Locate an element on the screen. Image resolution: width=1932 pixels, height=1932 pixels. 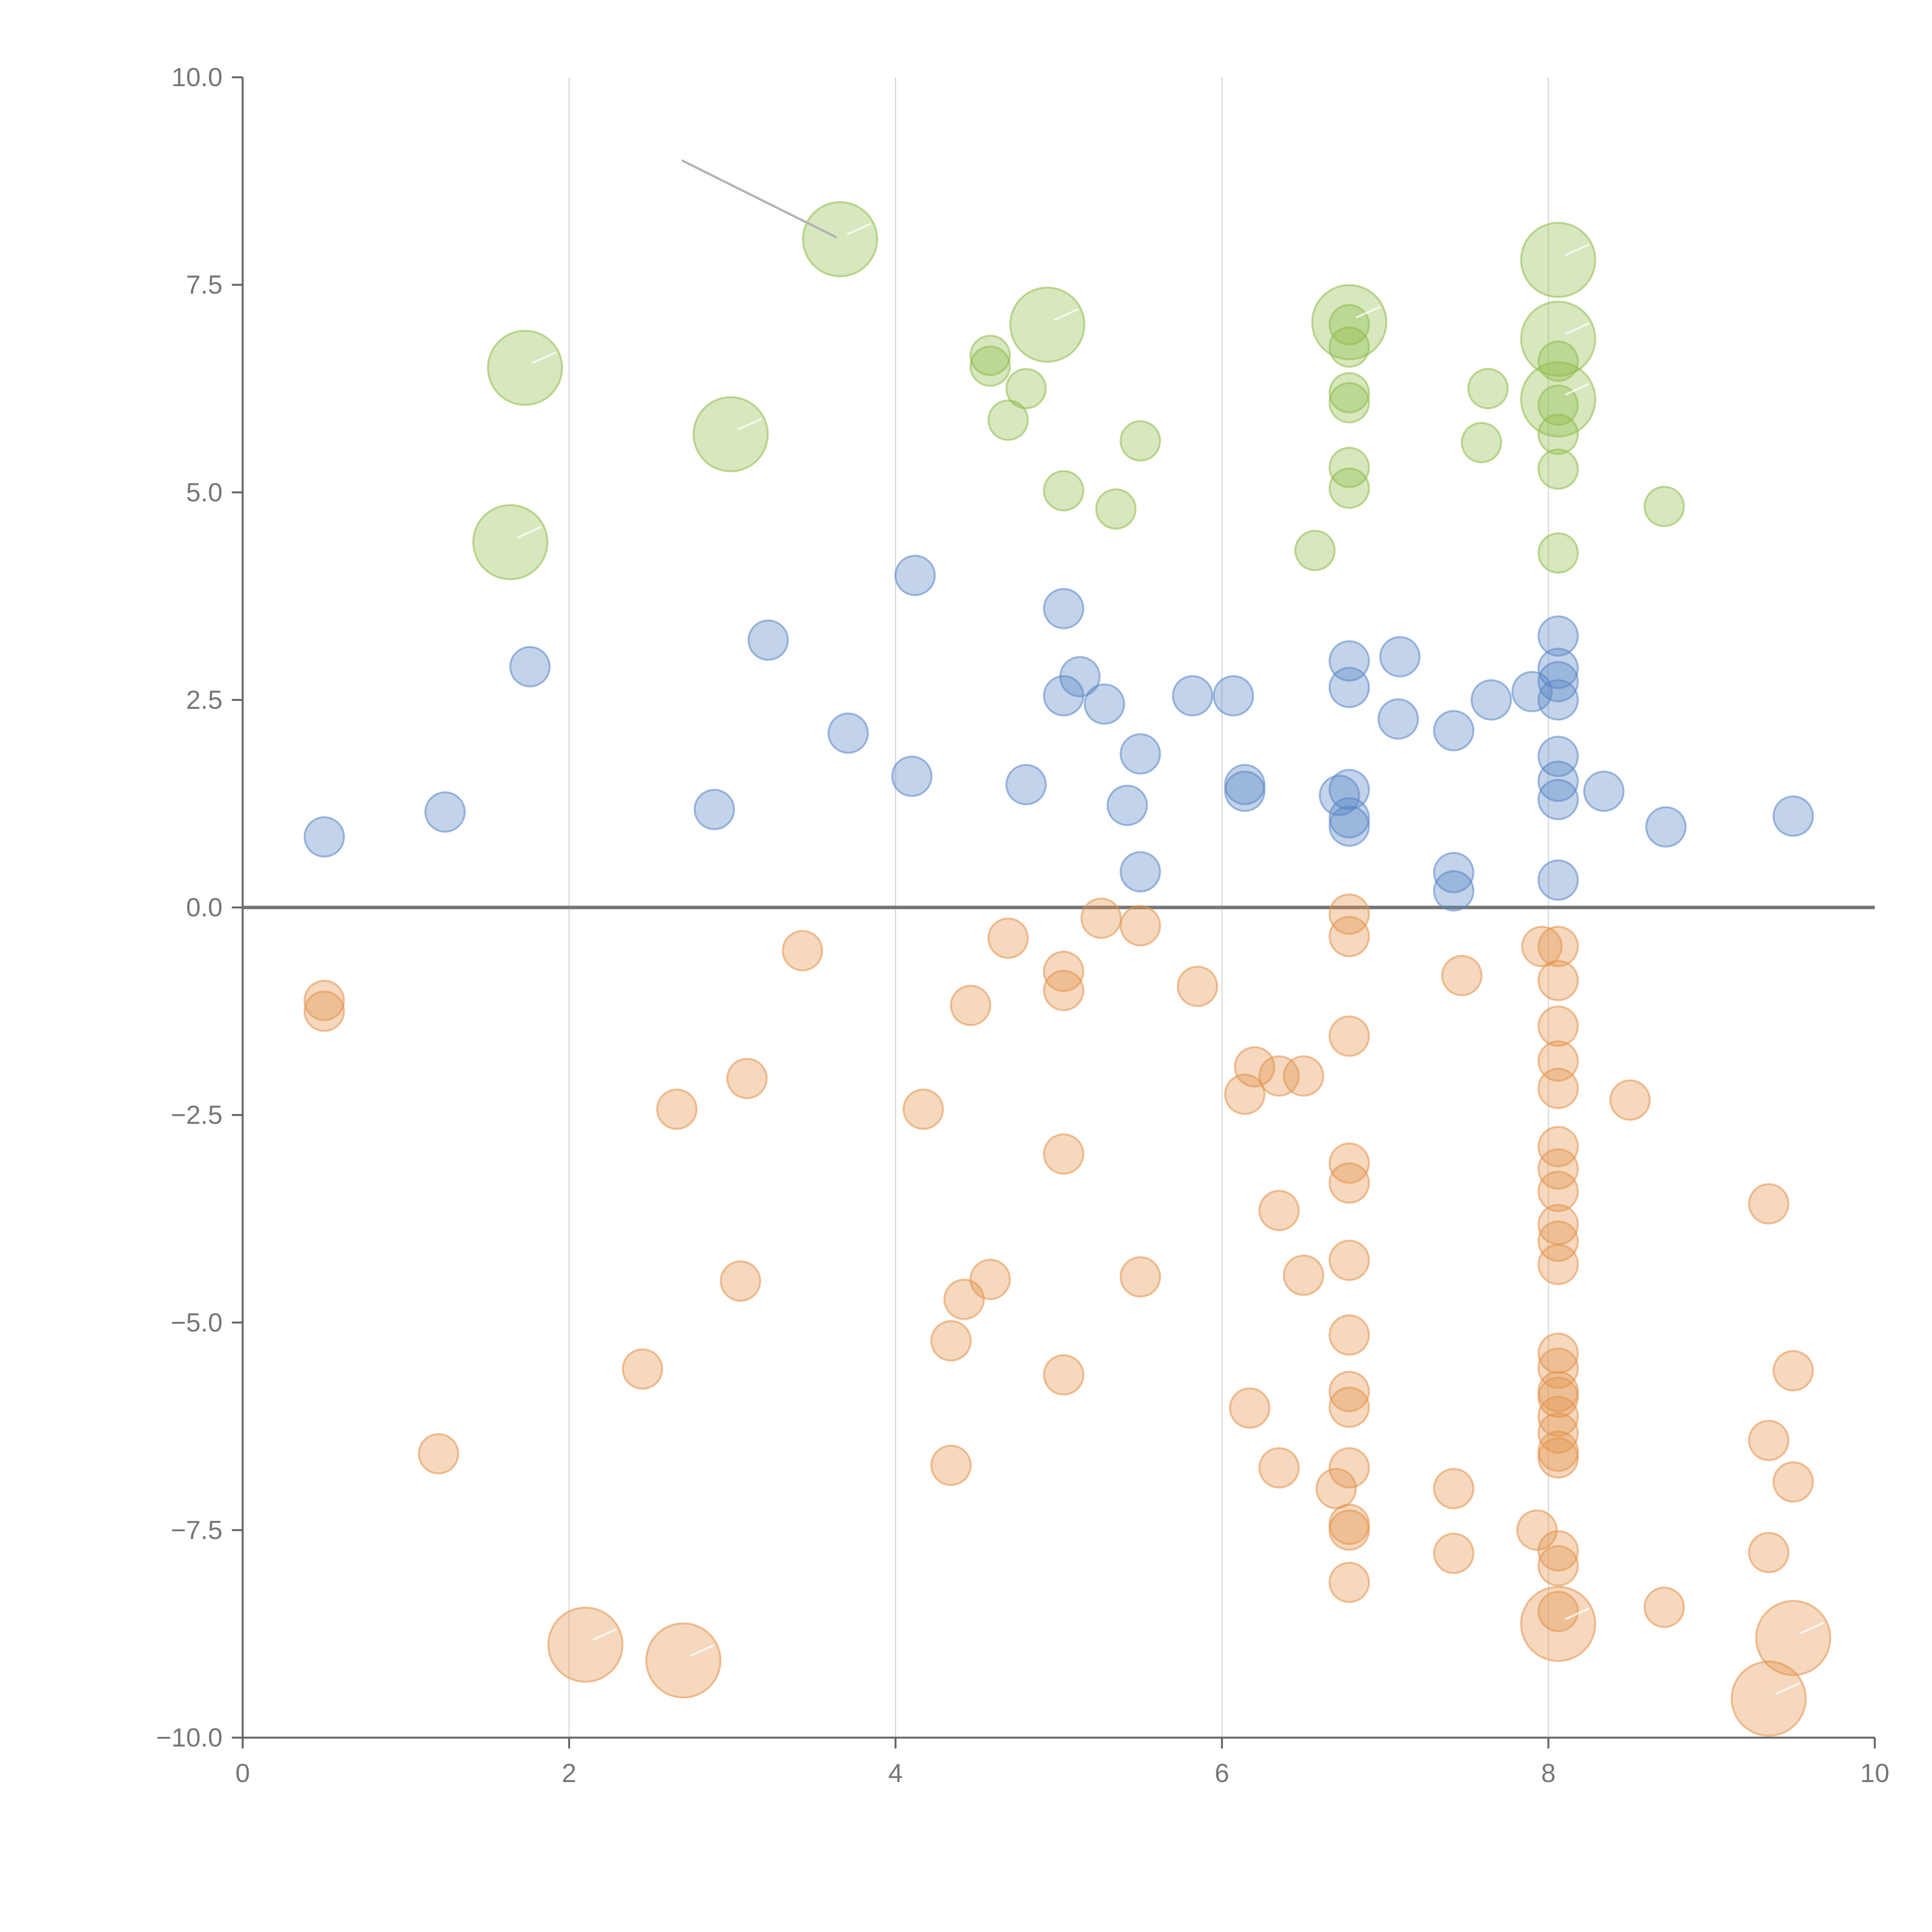
y-tick-label: 7.5 is located at coordinates (205, 284).